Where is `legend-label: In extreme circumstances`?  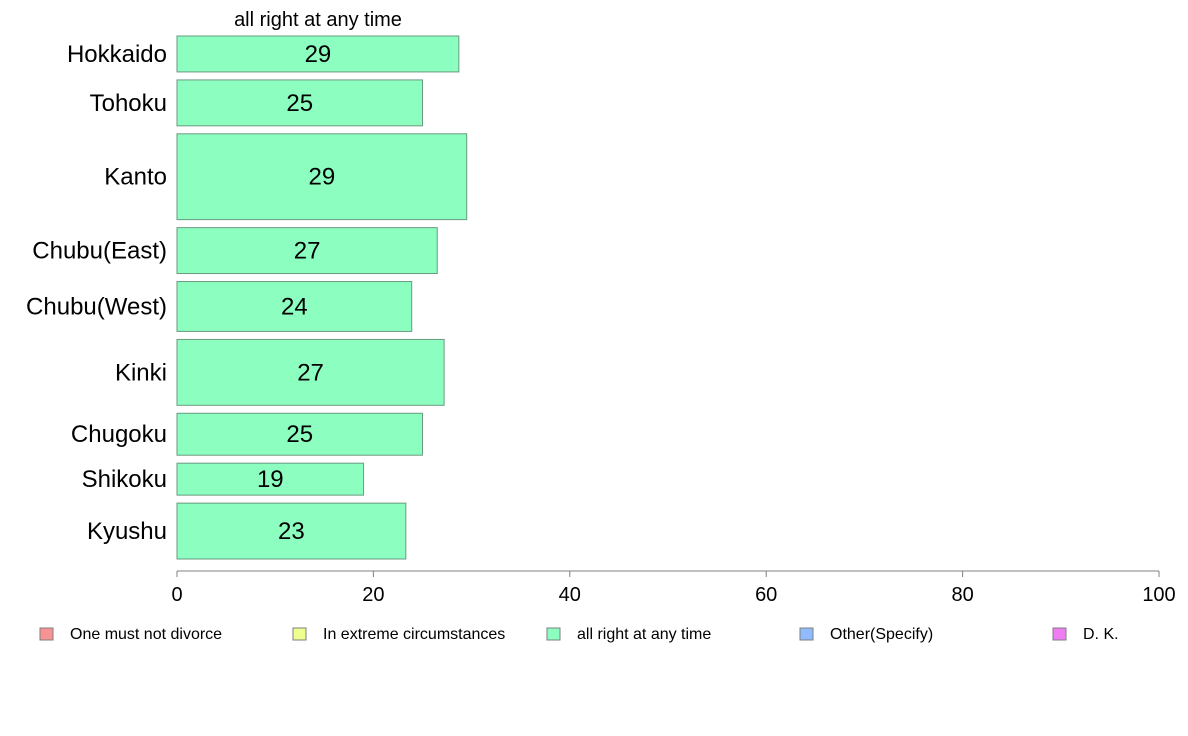 legend-label: In extreme circumstances is located at coordinates (414, 634).